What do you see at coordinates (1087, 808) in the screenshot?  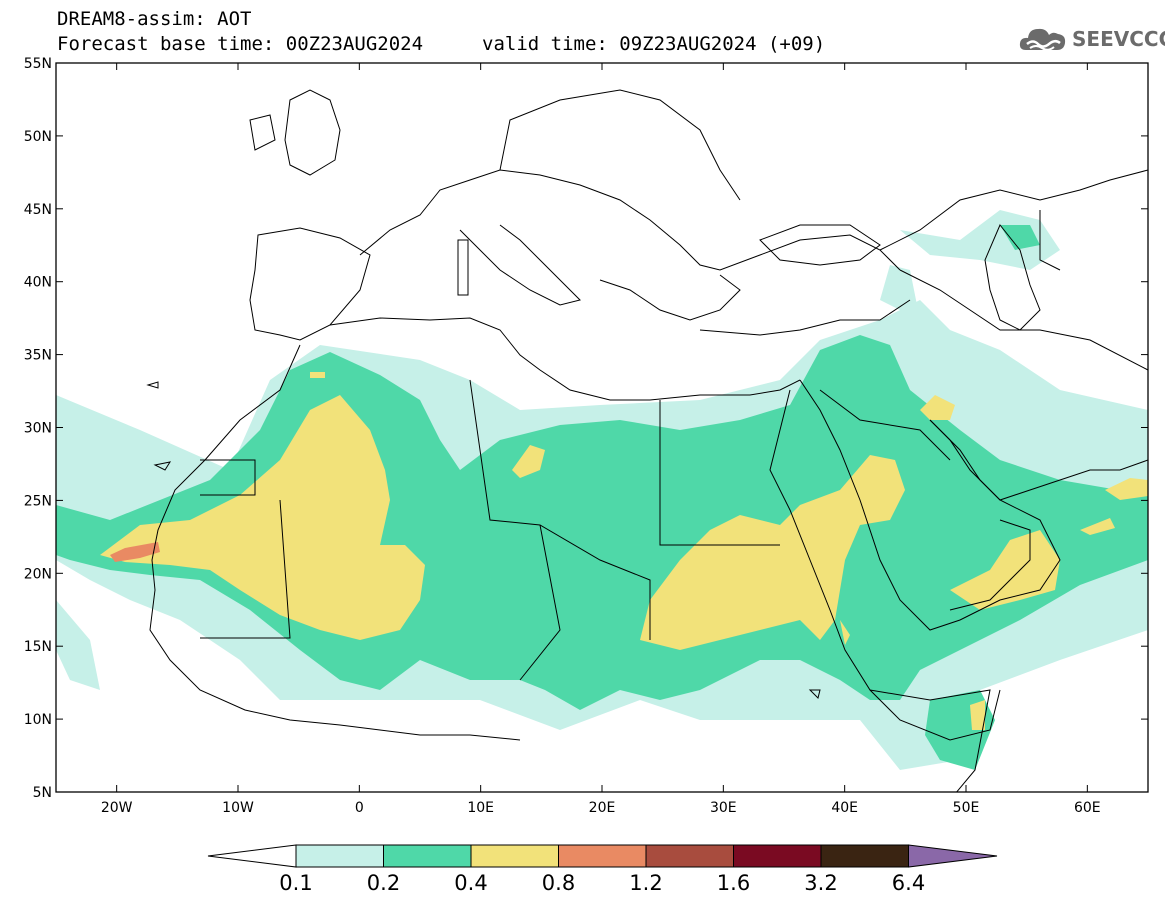 I see `lon-label: 60E` at bounding box center [1087, 808].